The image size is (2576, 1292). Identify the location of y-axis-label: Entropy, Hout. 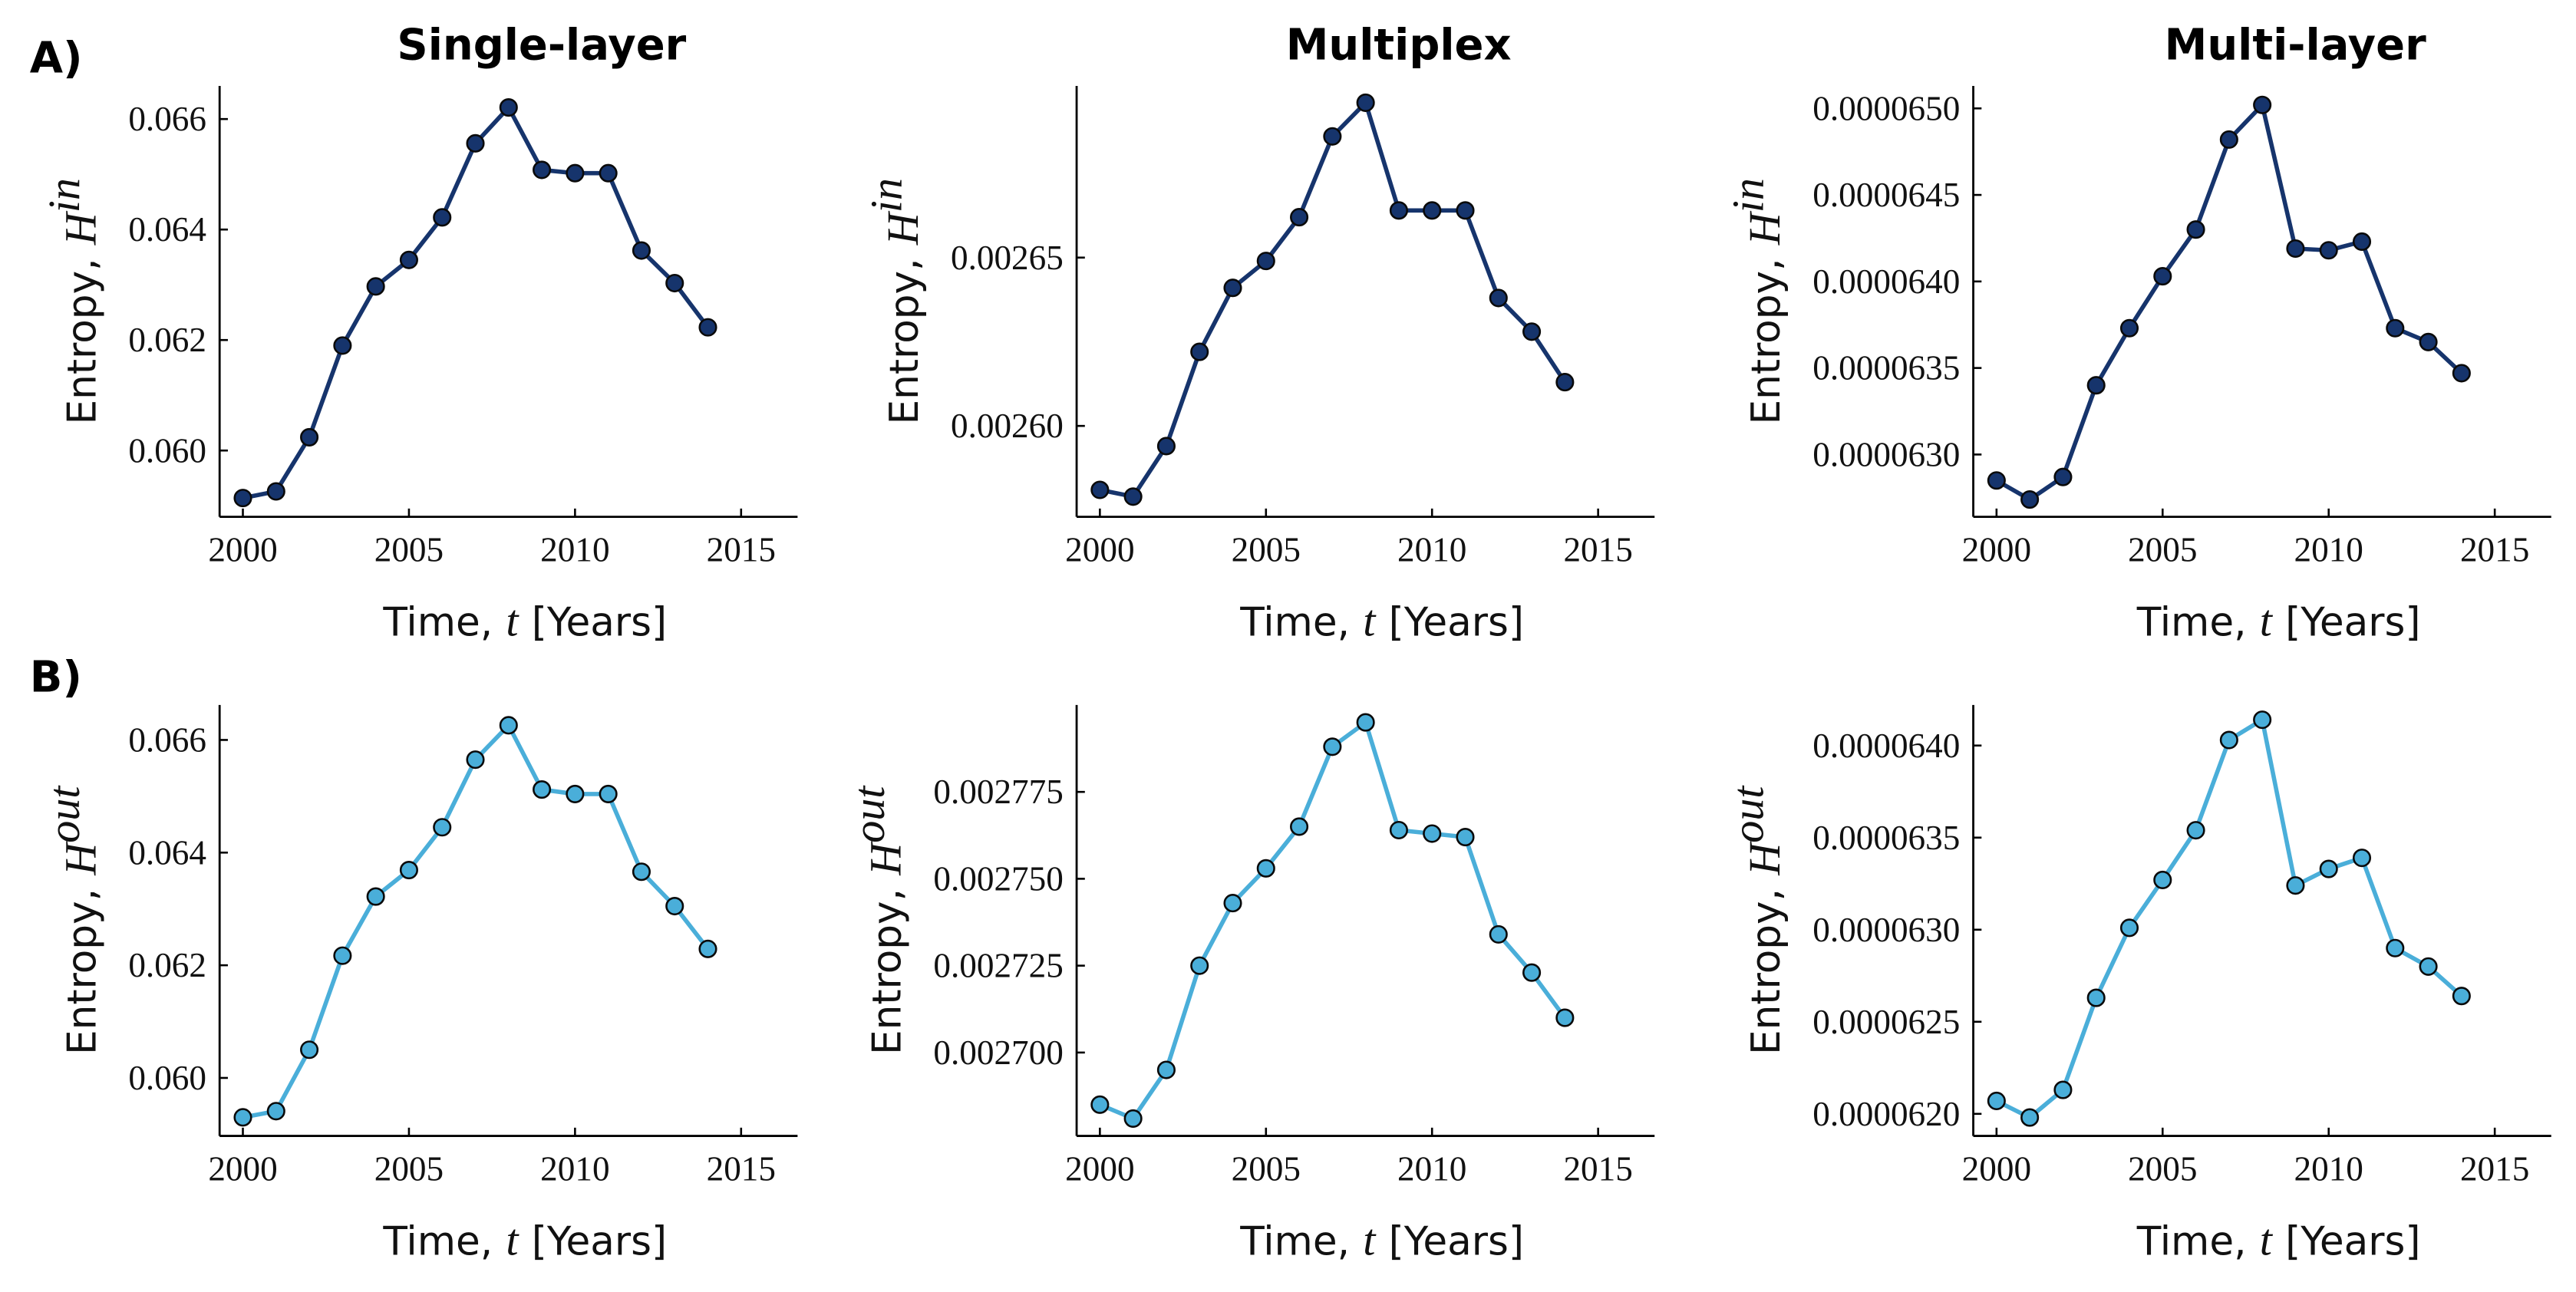
(72, 920).